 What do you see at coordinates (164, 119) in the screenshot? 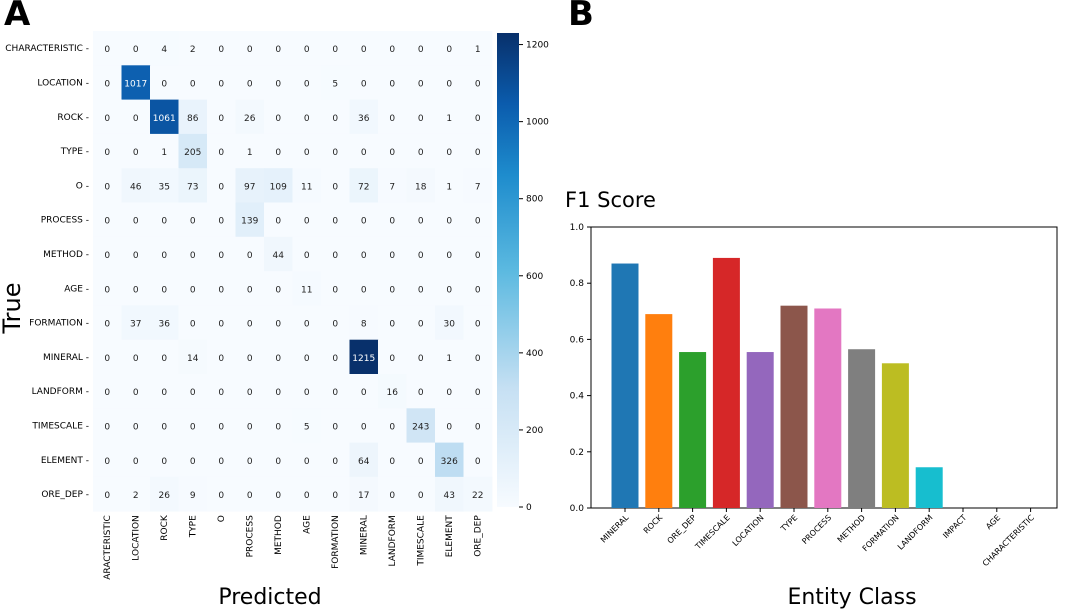
I see `heatmap-cell-value: 1061` at bounding box center [164, 119].